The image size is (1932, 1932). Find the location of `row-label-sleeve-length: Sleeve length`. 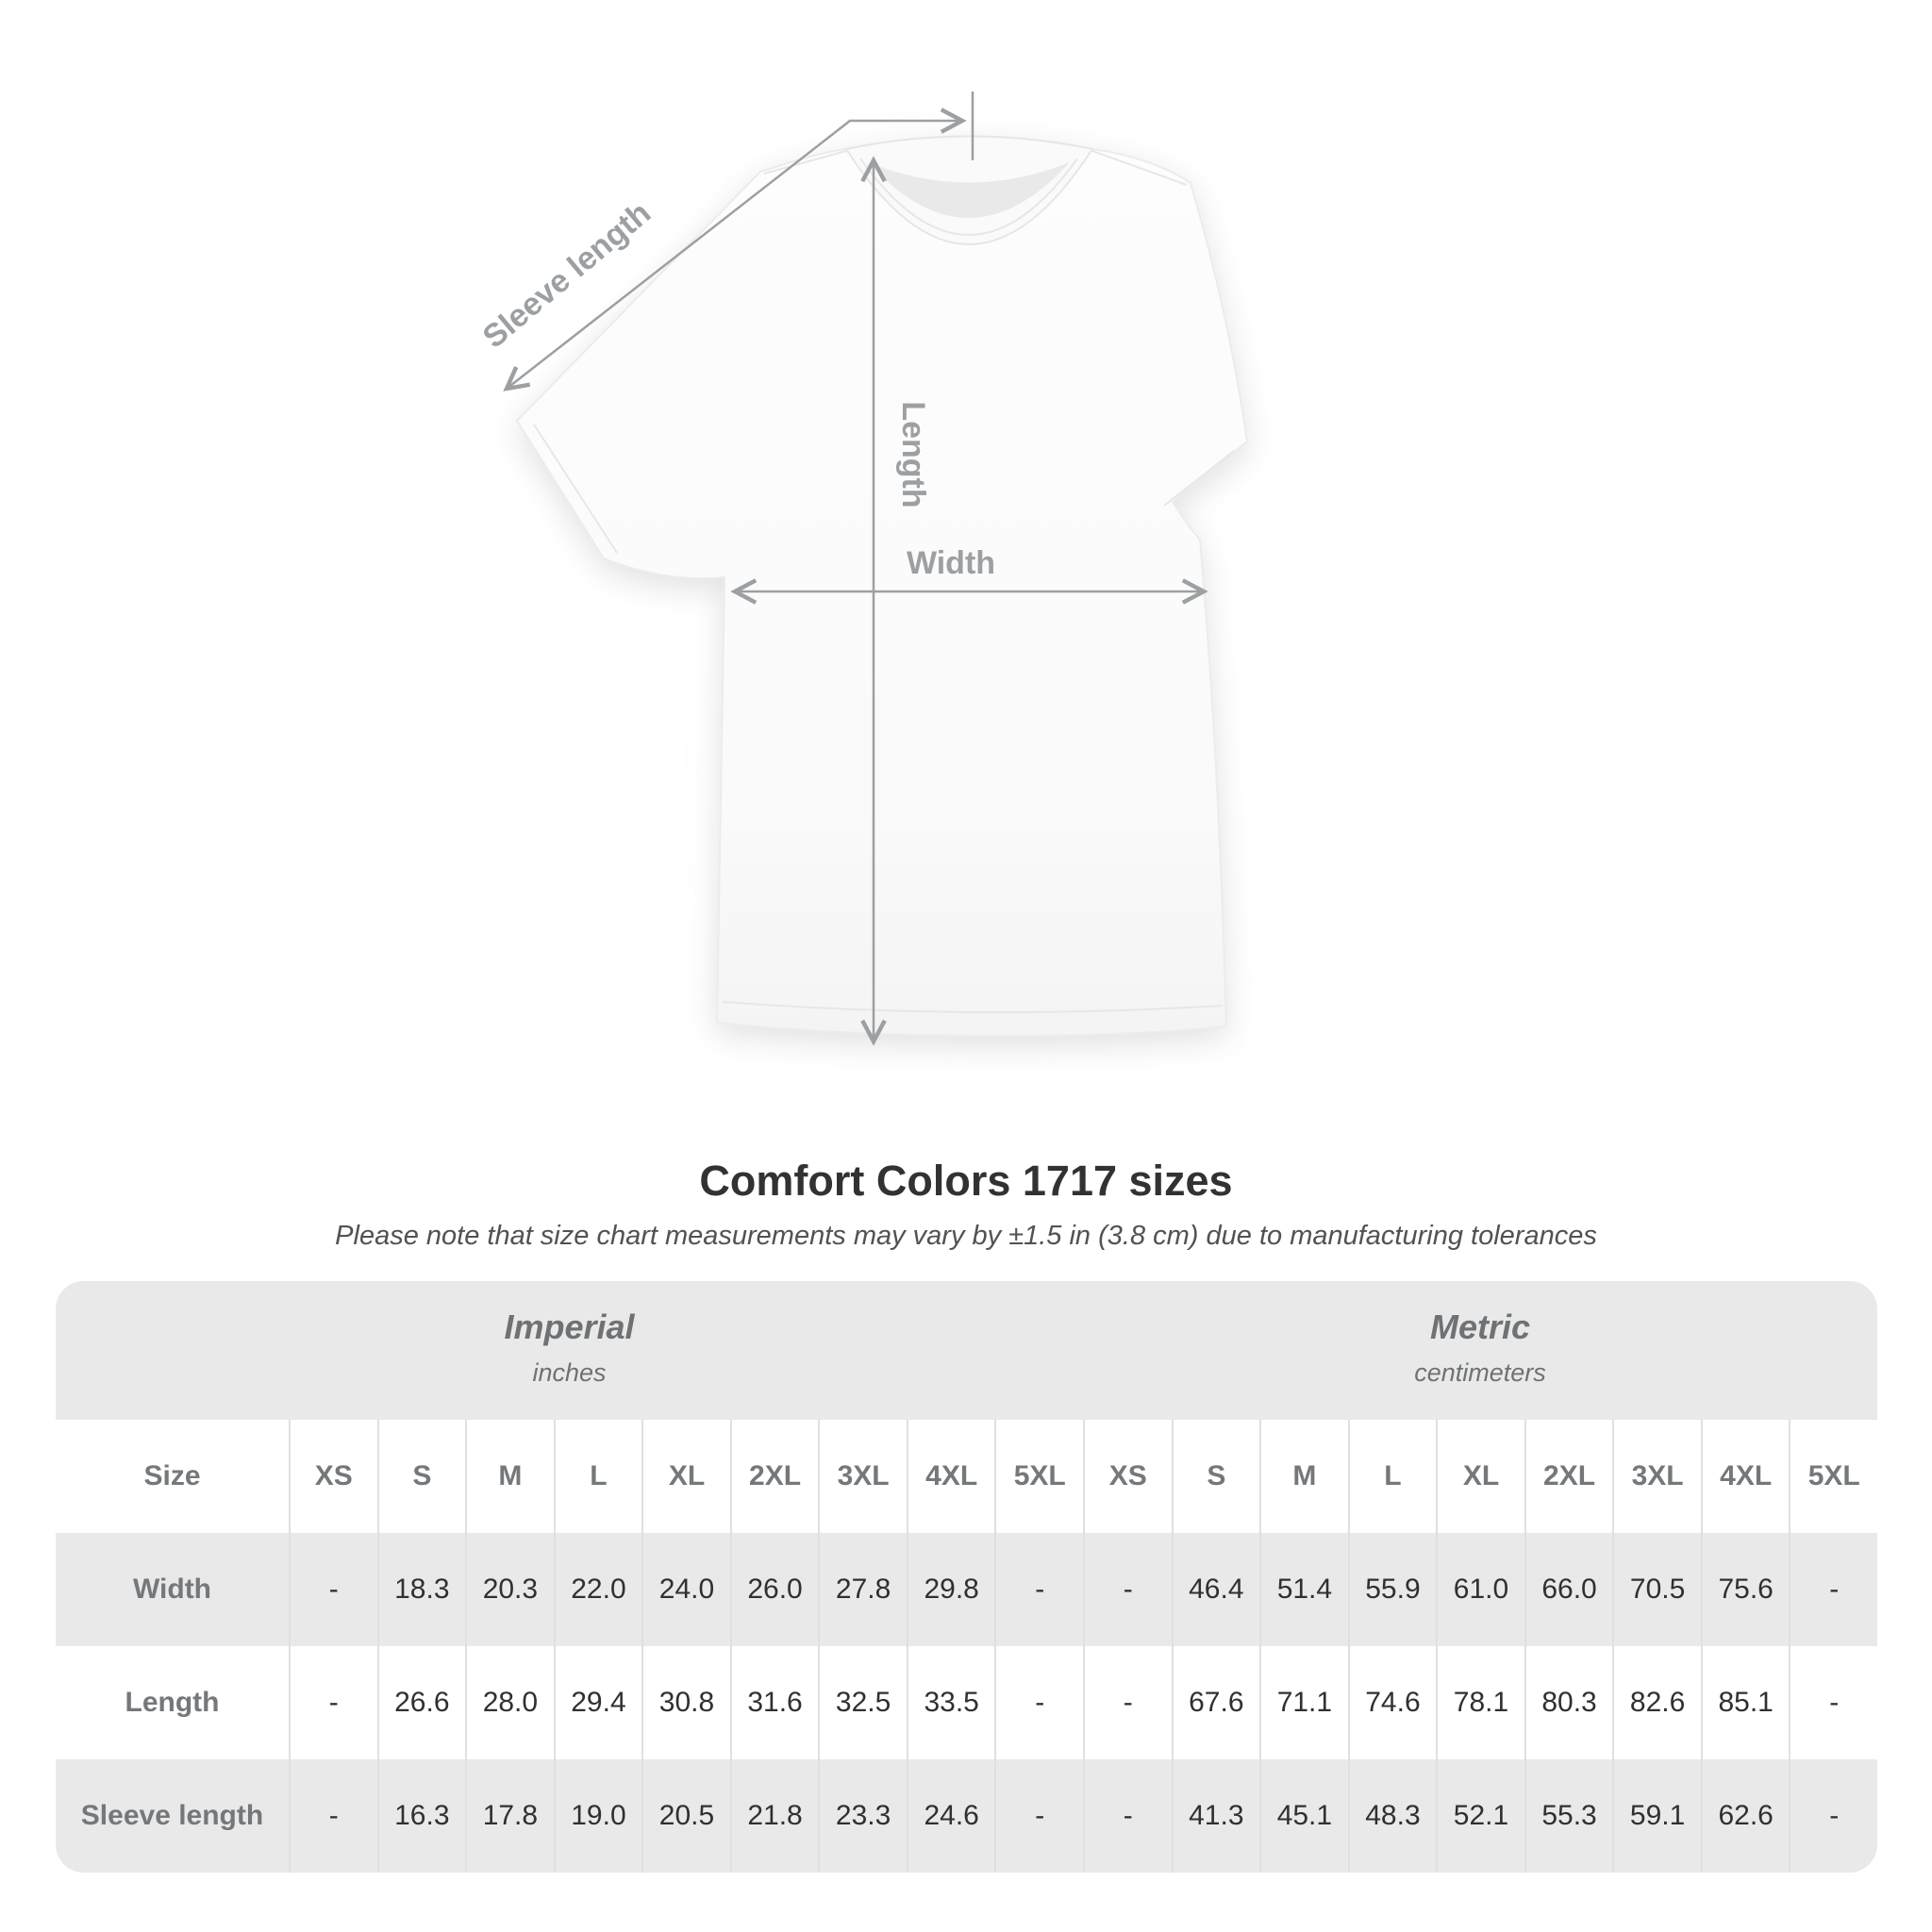

row-label-sleeve-length: Sleeve length is located at coordinates (172, 1816).